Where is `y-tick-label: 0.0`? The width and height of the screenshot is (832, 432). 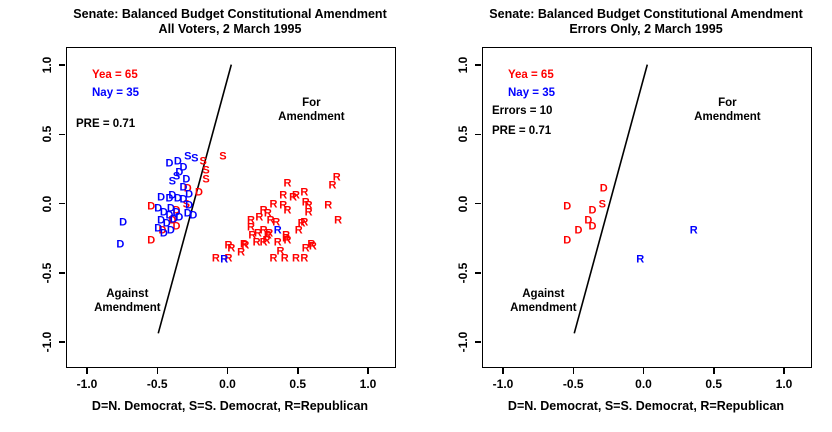 y-tick-label: 0.0 is located at coordinates (463, 203).